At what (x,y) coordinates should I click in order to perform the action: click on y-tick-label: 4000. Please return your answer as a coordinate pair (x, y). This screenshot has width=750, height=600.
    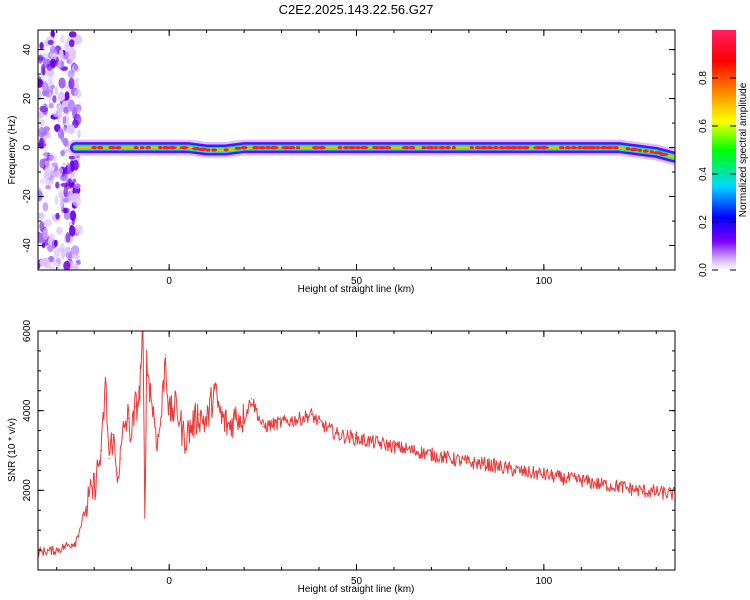
    Looking at the image, I should click on (27, 410).